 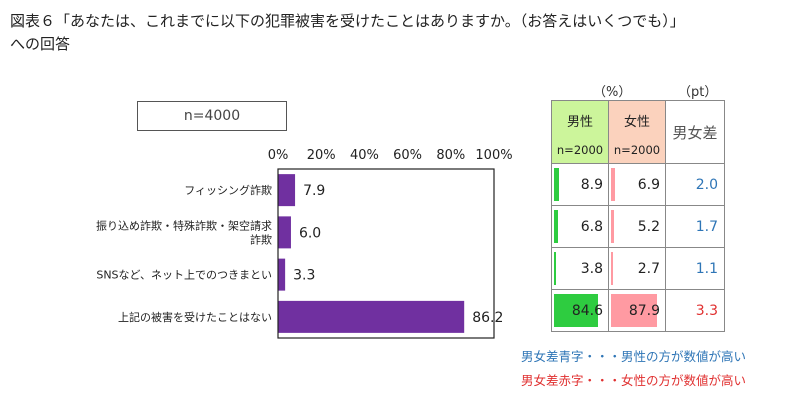 I want to click on male-value: 3.8, so click(x=591, y=268).